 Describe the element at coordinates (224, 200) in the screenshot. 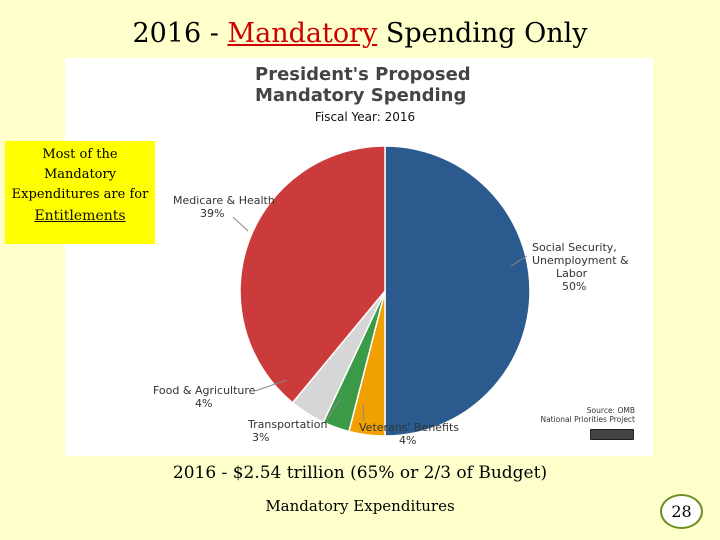

I see `slice-label-line: Medicare & Health` at that location.